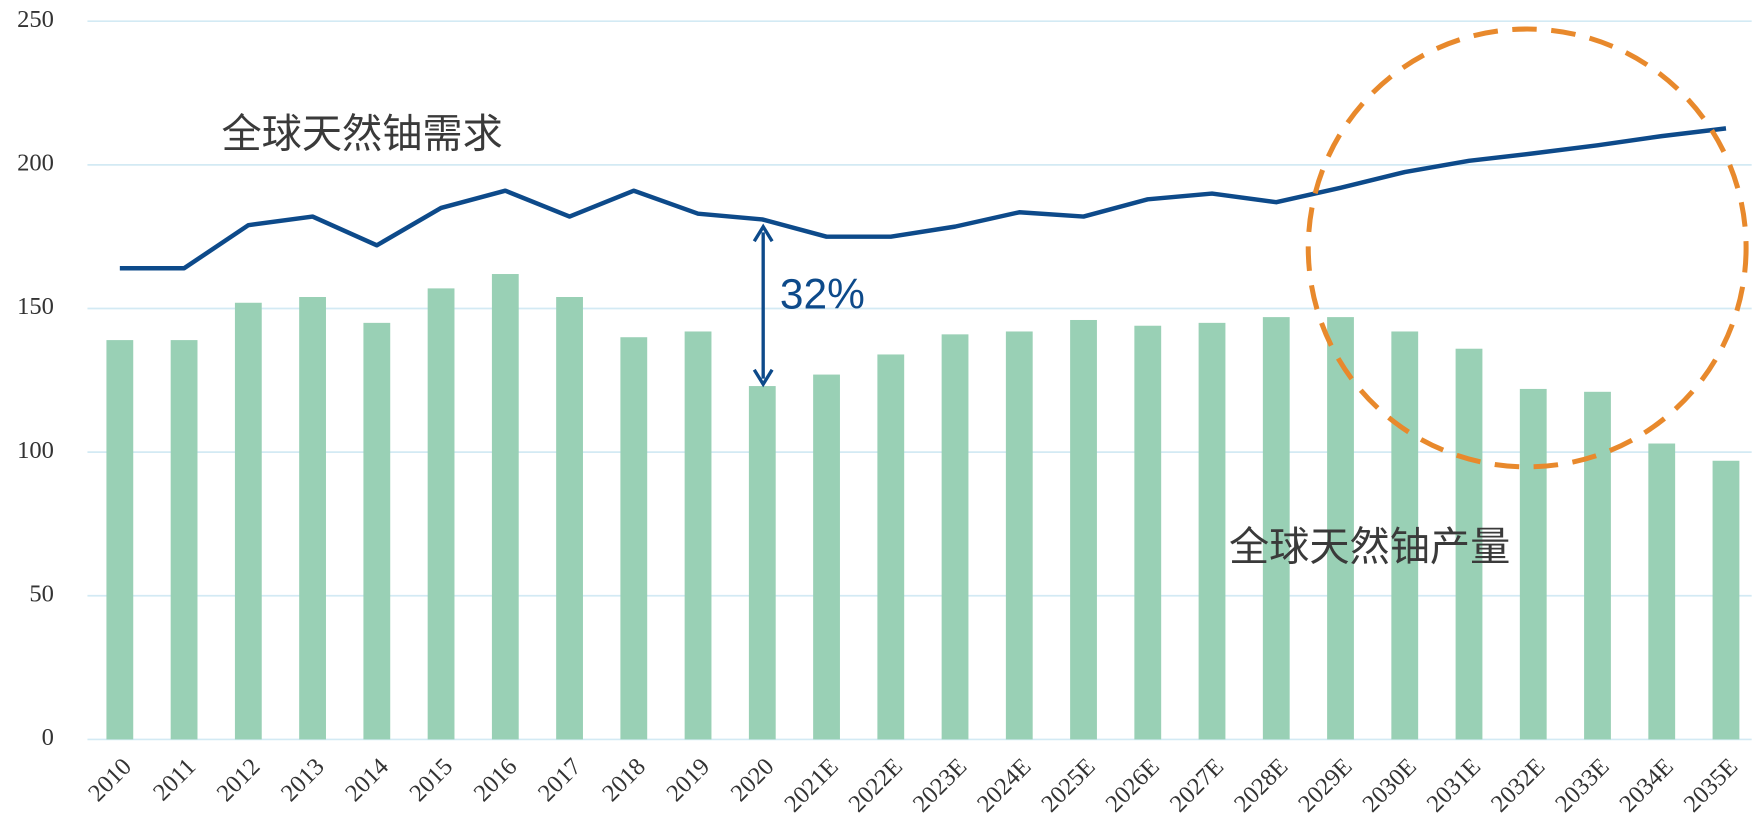  What do you see at coordinates (763, 305) in the screenshot?
I see `arrow-heads` at bounding box center [763, 305].